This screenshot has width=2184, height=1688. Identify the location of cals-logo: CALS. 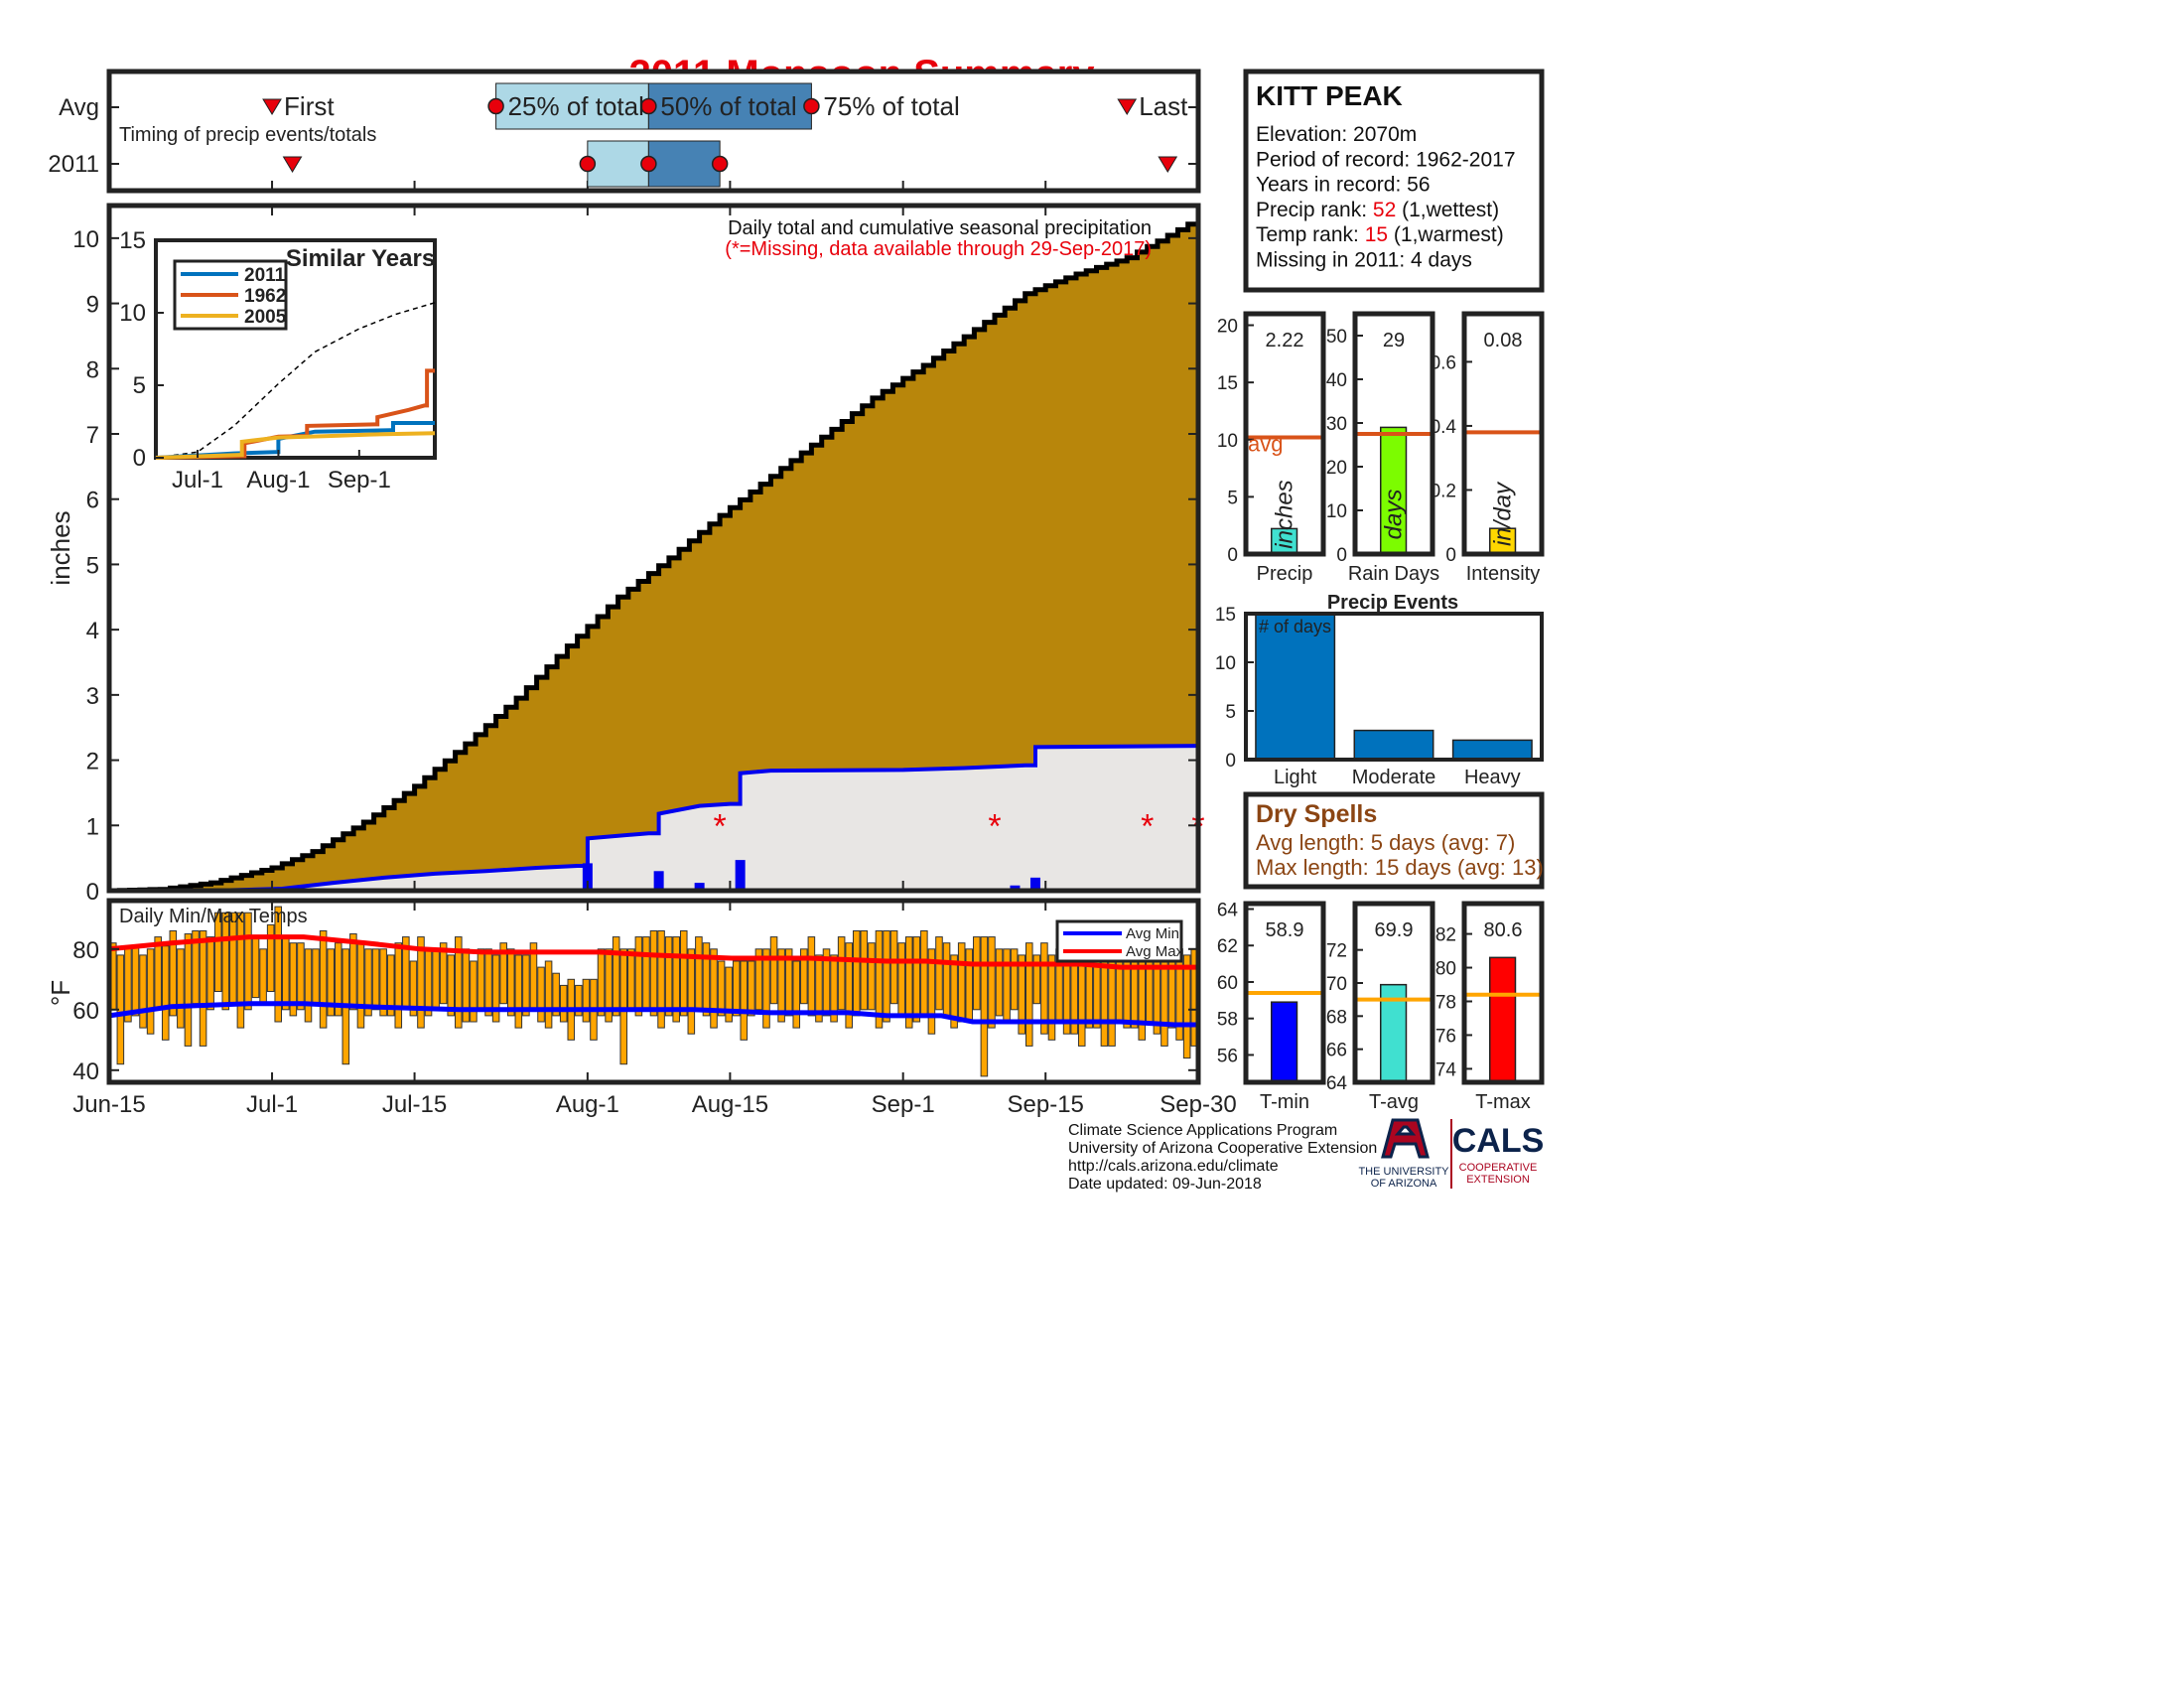
(1498, 1141).